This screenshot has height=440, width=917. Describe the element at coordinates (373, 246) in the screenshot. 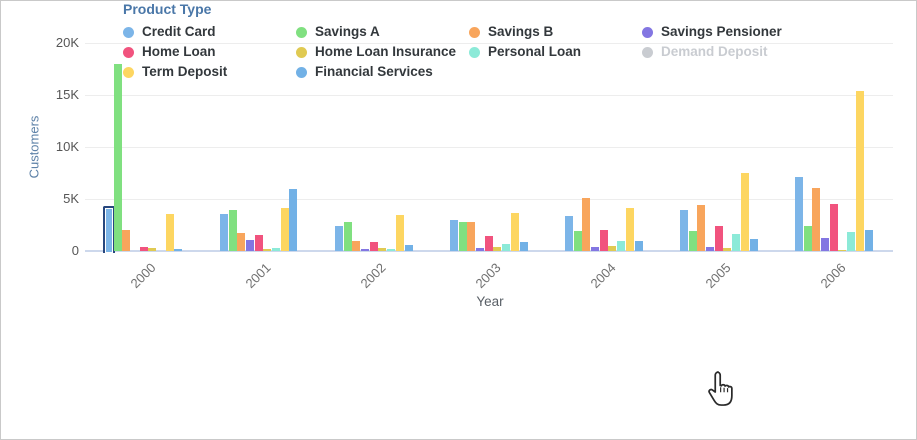

I see `bar-home-loan-2002` at that location.